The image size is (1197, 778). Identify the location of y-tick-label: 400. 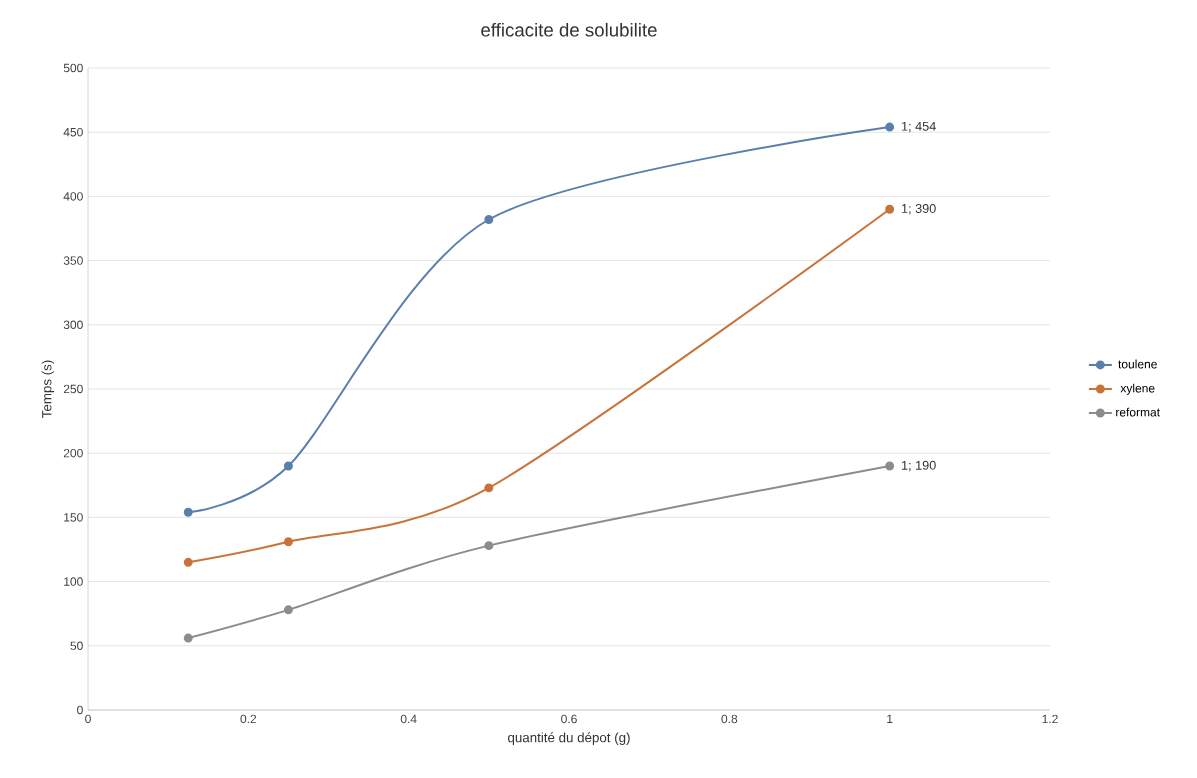
(73, 196).